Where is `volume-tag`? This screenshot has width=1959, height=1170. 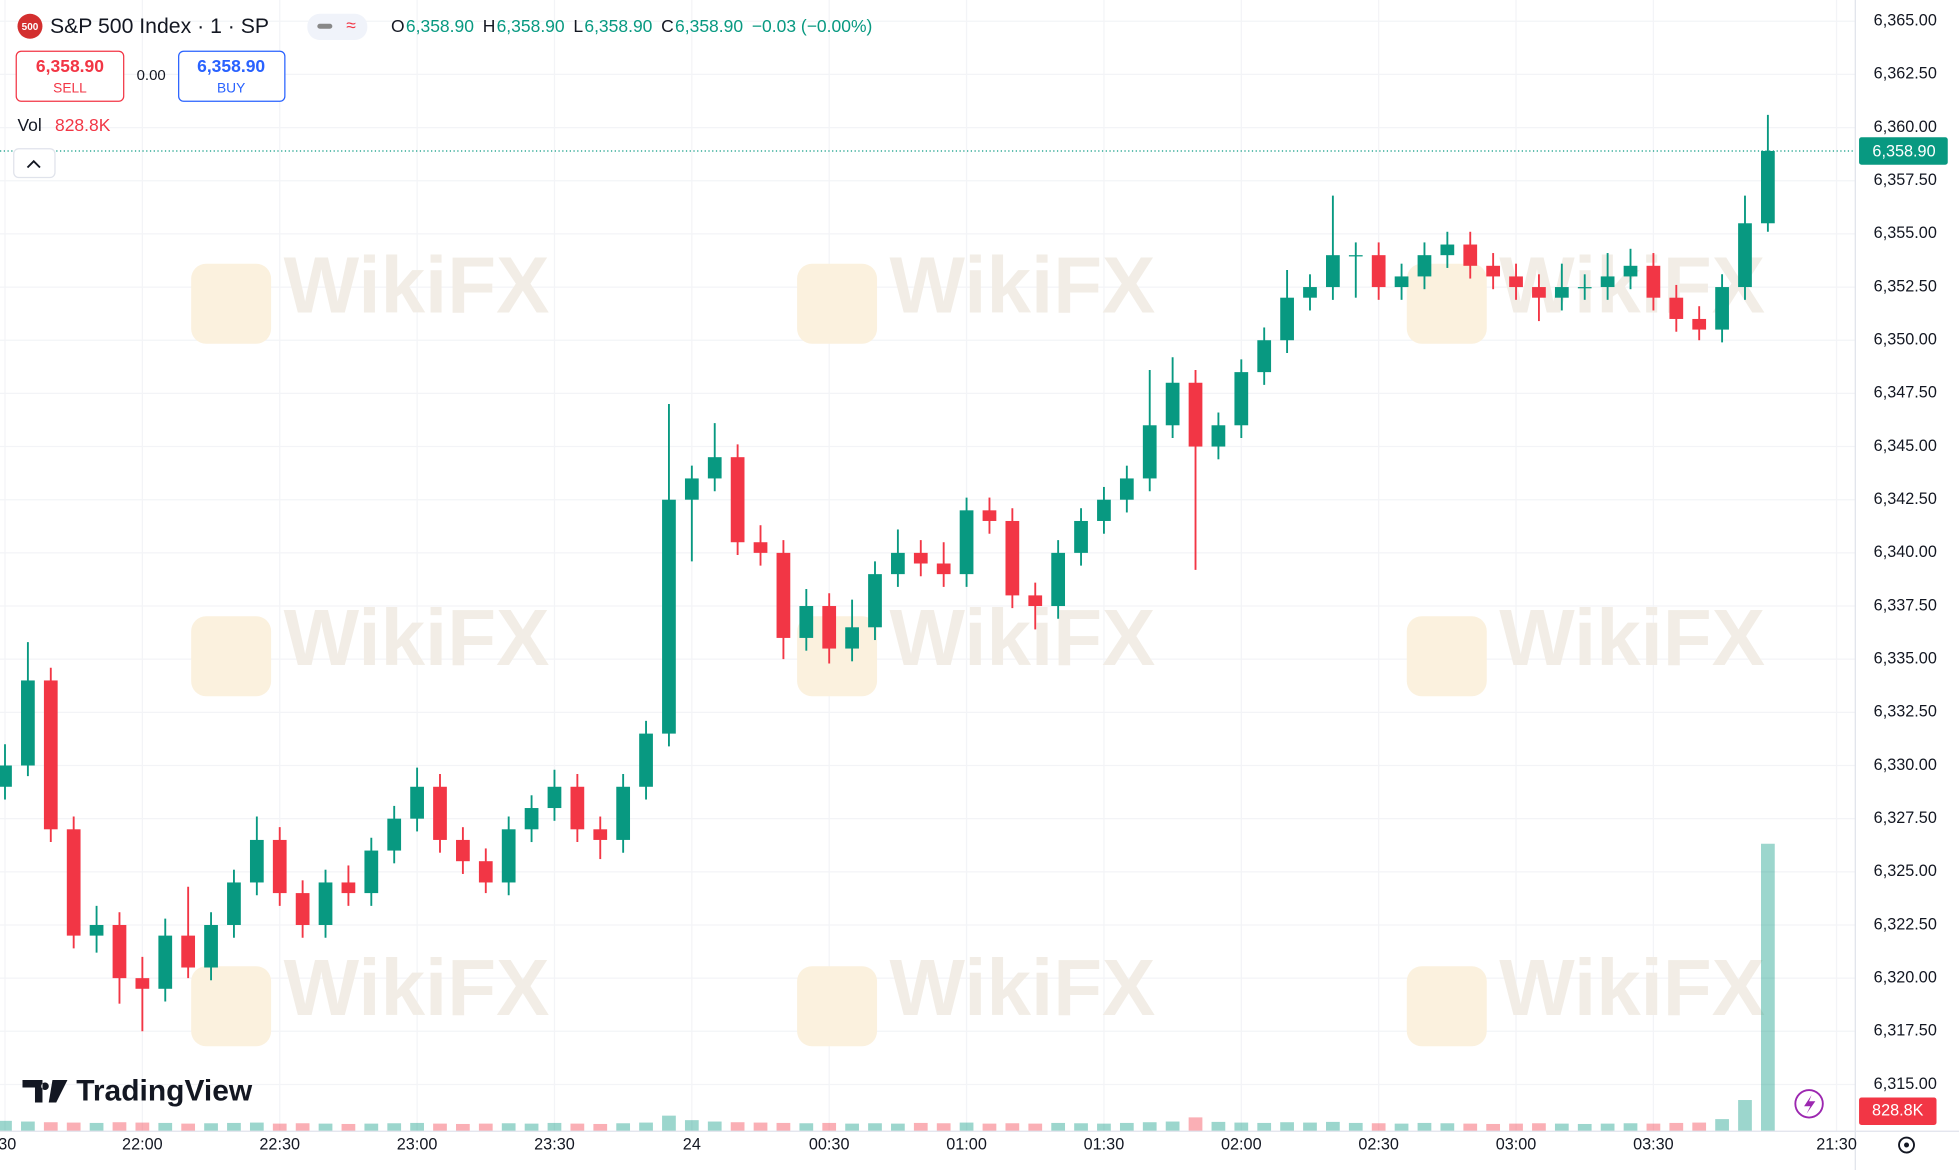 volume-tag is located at coordinates (1898, 1111).